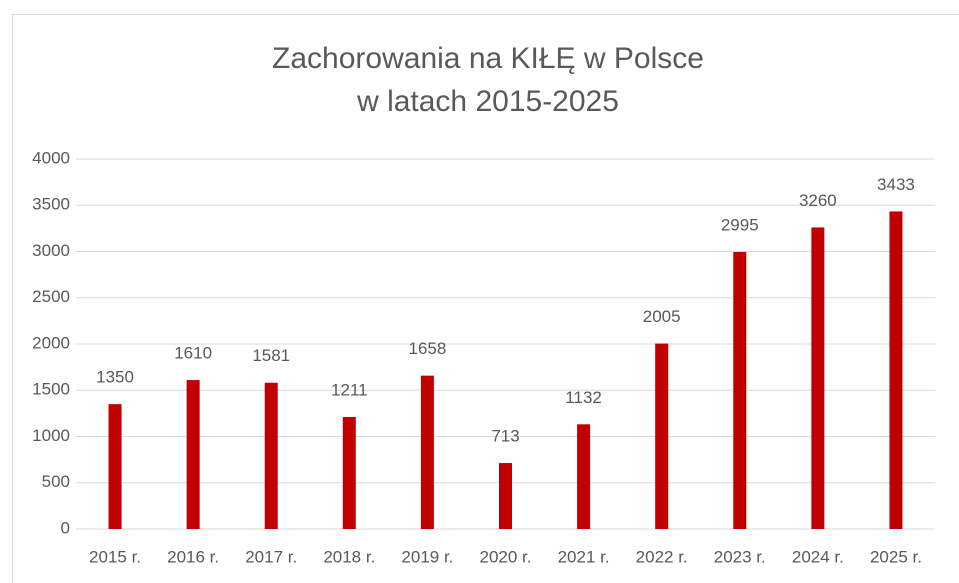  I want to click on y-tick-label: 500, so click(56, 481).